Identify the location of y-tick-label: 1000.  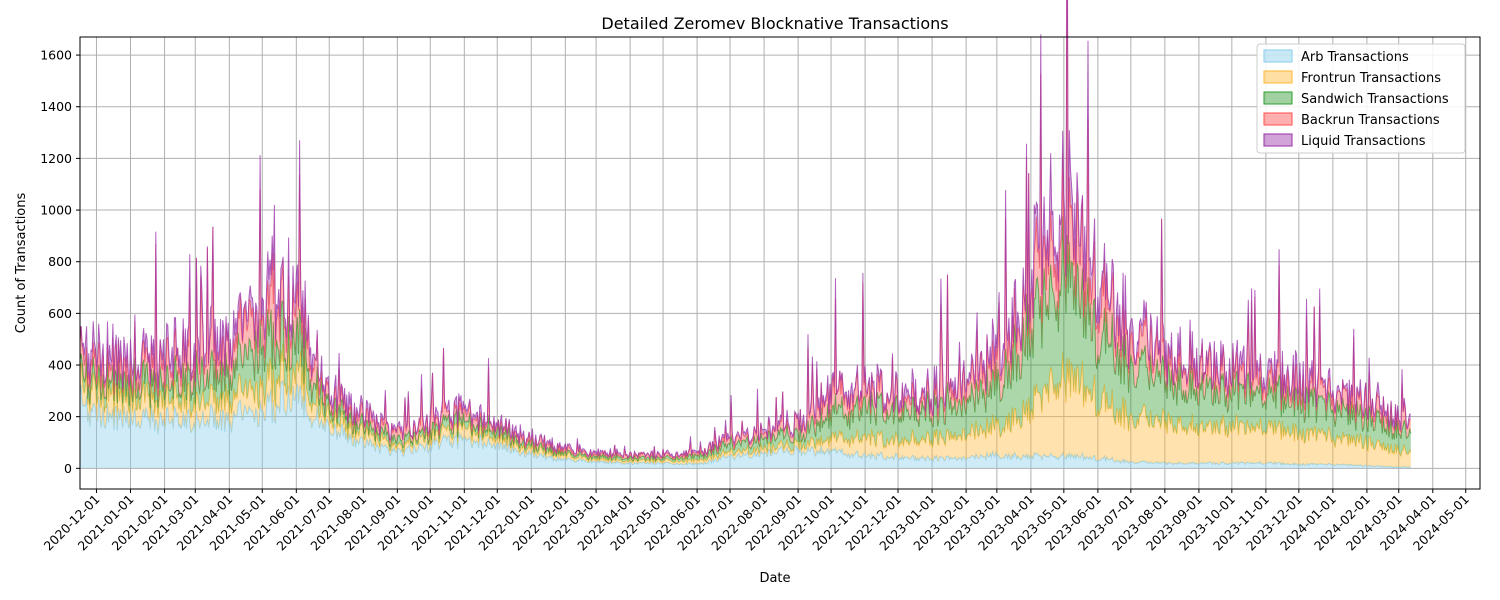
(56, 210).